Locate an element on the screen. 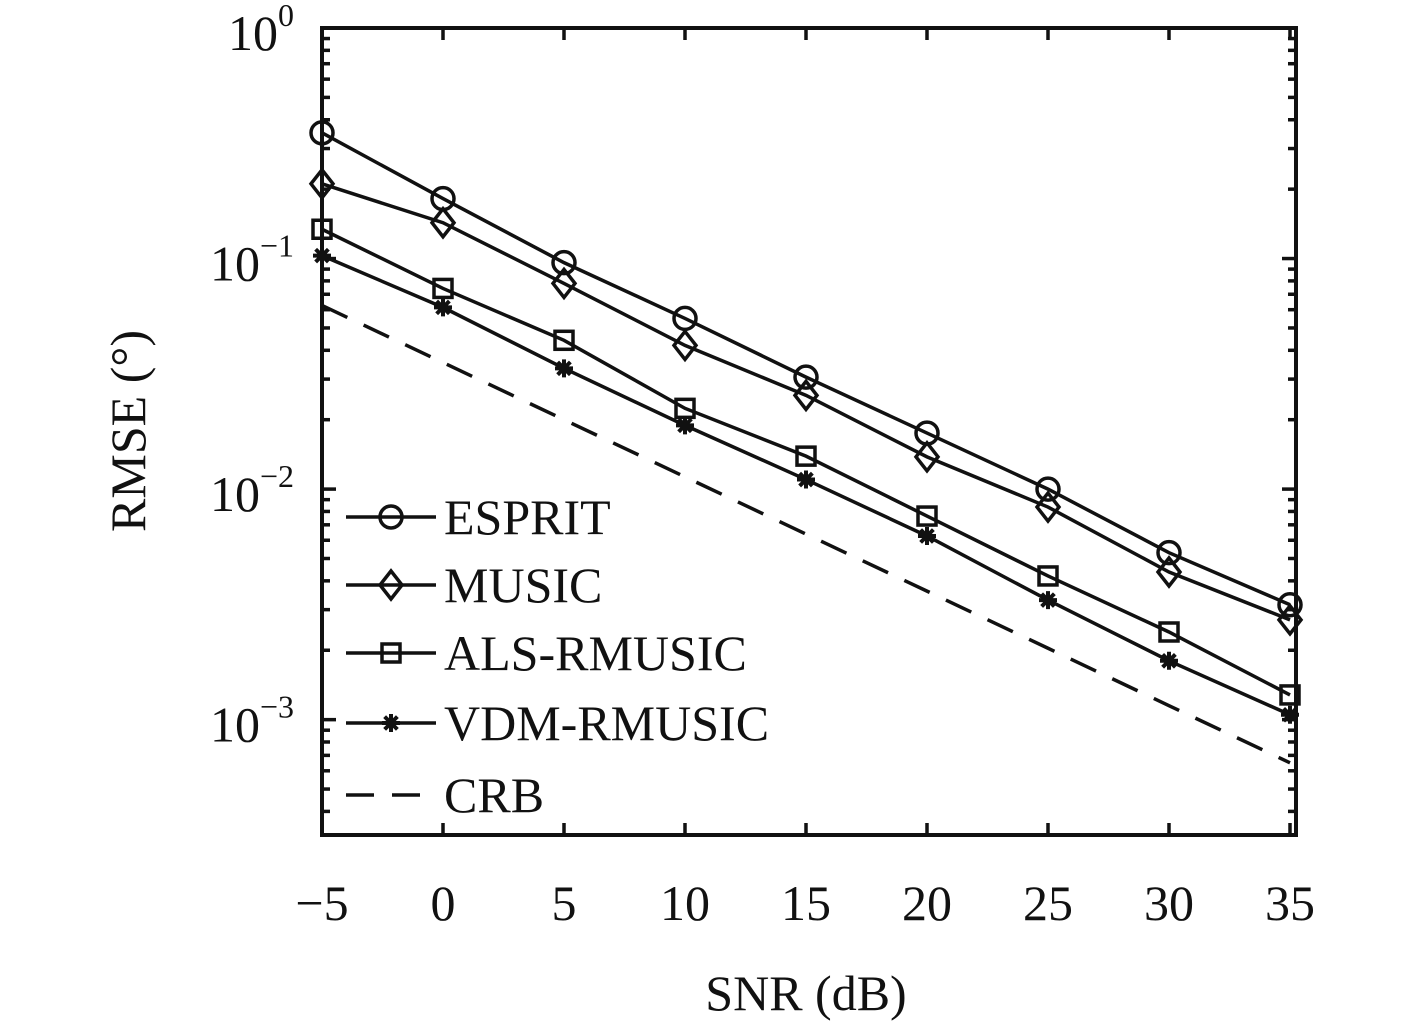 Image resolution: width=1417 pixels, height=1036 pixels. legend-marker-als-rmusic is located at coordinates (391, 653).